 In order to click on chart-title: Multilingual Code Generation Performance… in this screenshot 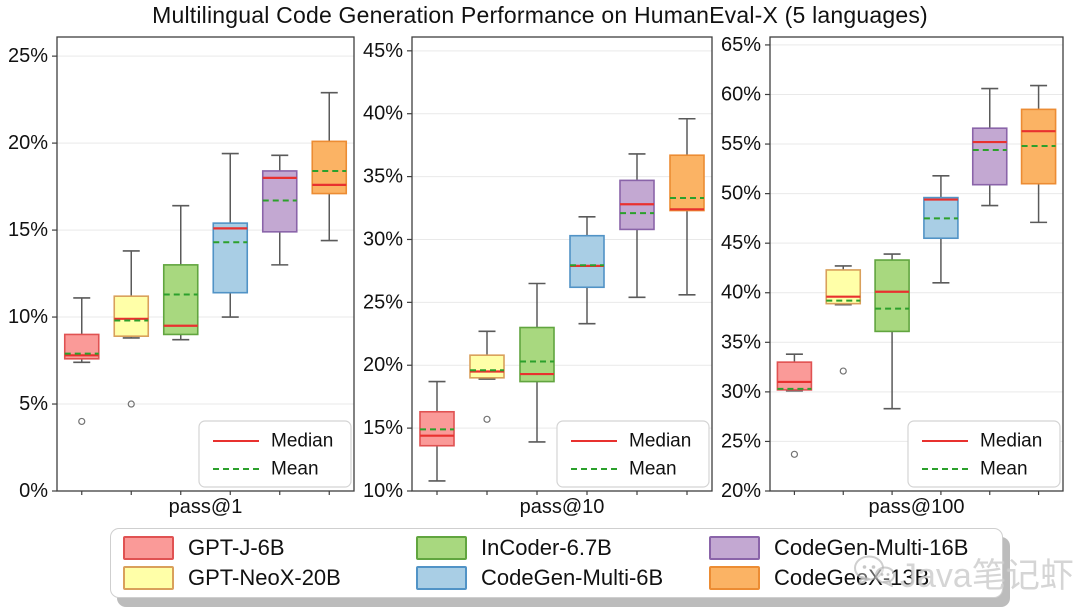, I will do `click(540, 15)`.